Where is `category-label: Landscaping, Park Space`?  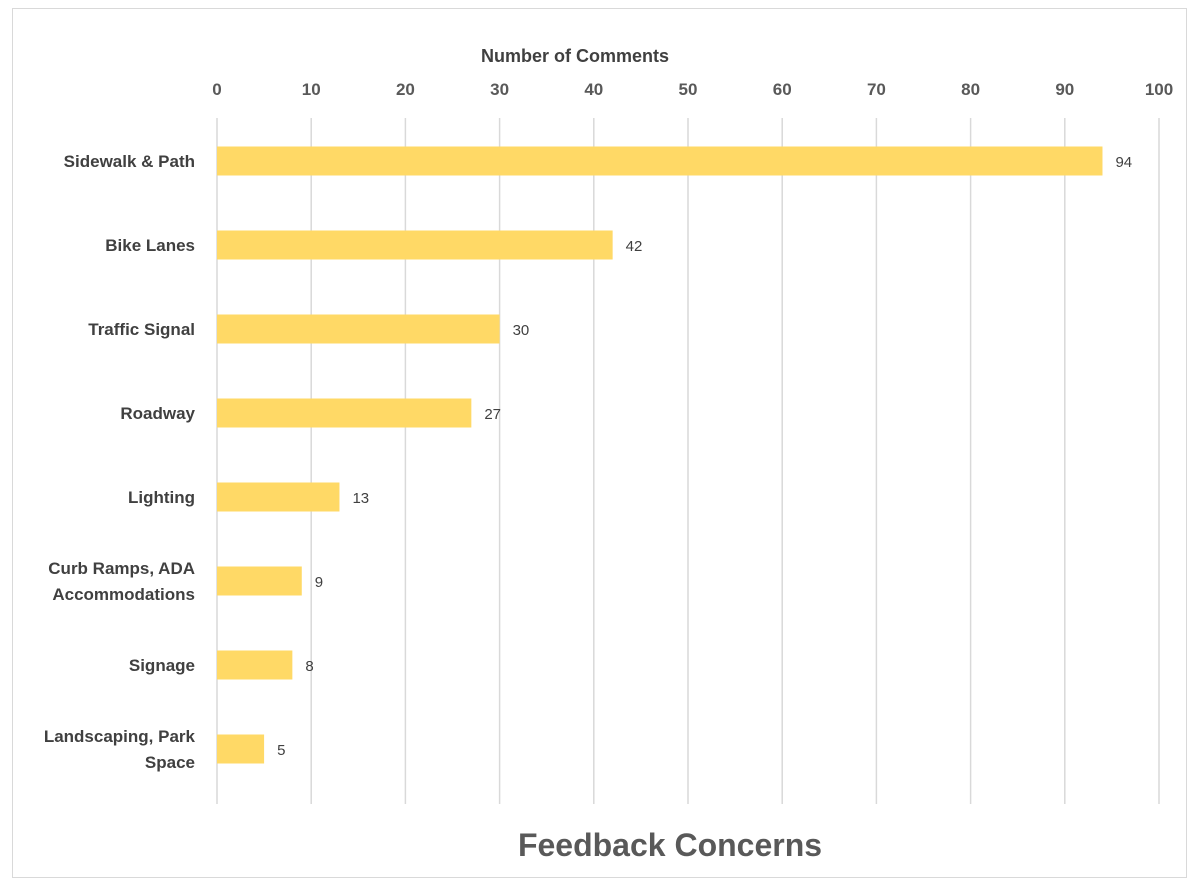 category-label: Landscaping, Park Space is located at coordinates (120, 749).